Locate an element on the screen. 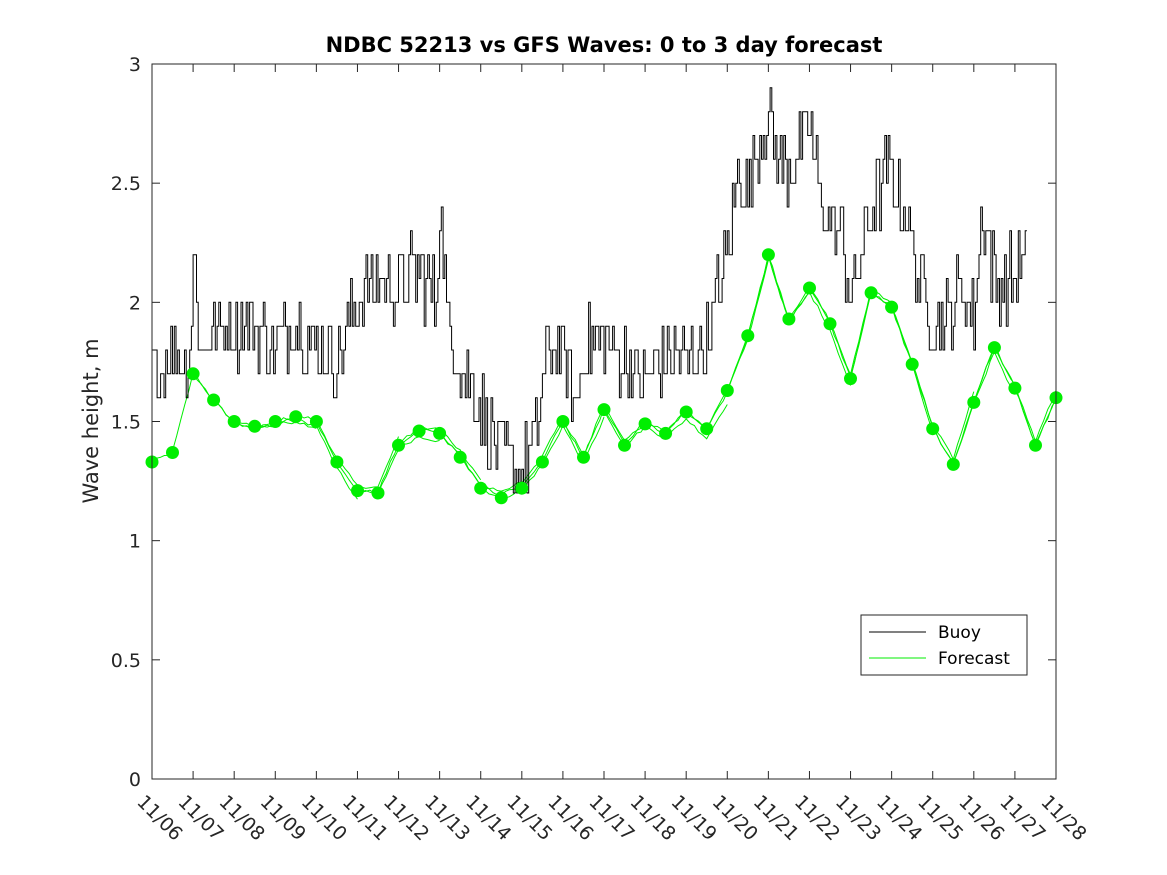 The width and height of the screenshot is (1167, 875). y-tick-label: 2 is located at coordinates (135, 303).